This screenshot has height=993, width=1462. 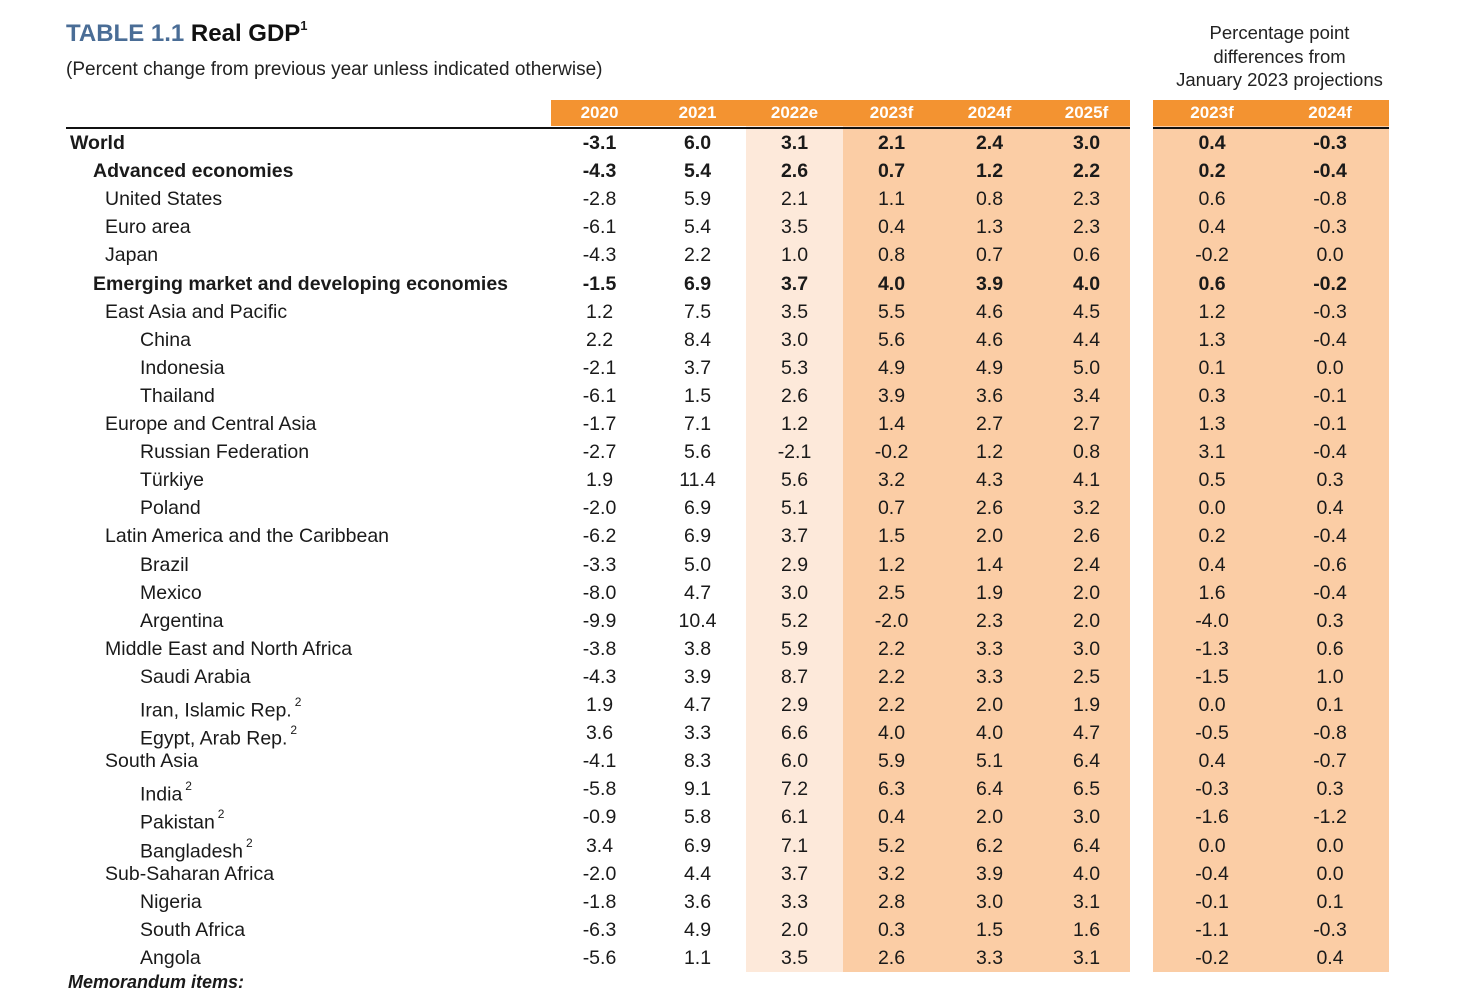 I want to click on row-label: South Africa, so click(x=192, y=930).